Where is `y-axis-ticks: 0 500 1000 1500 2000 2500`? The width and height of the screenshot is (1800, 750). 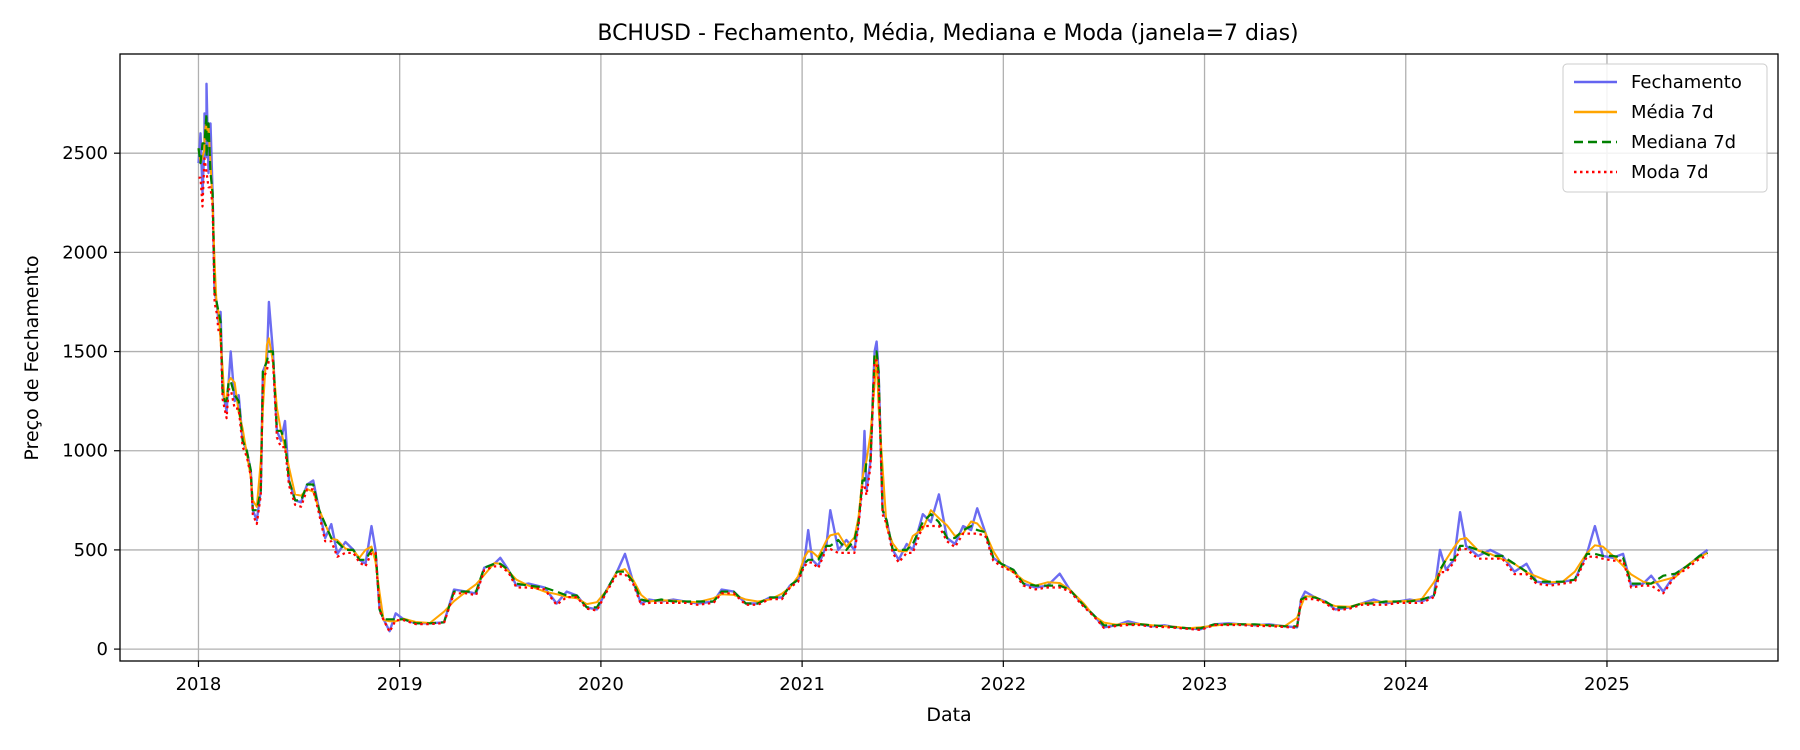
y-axis-ticks: 0 500 1000 1500 2000 2500 is located at coordinates (91, 401).